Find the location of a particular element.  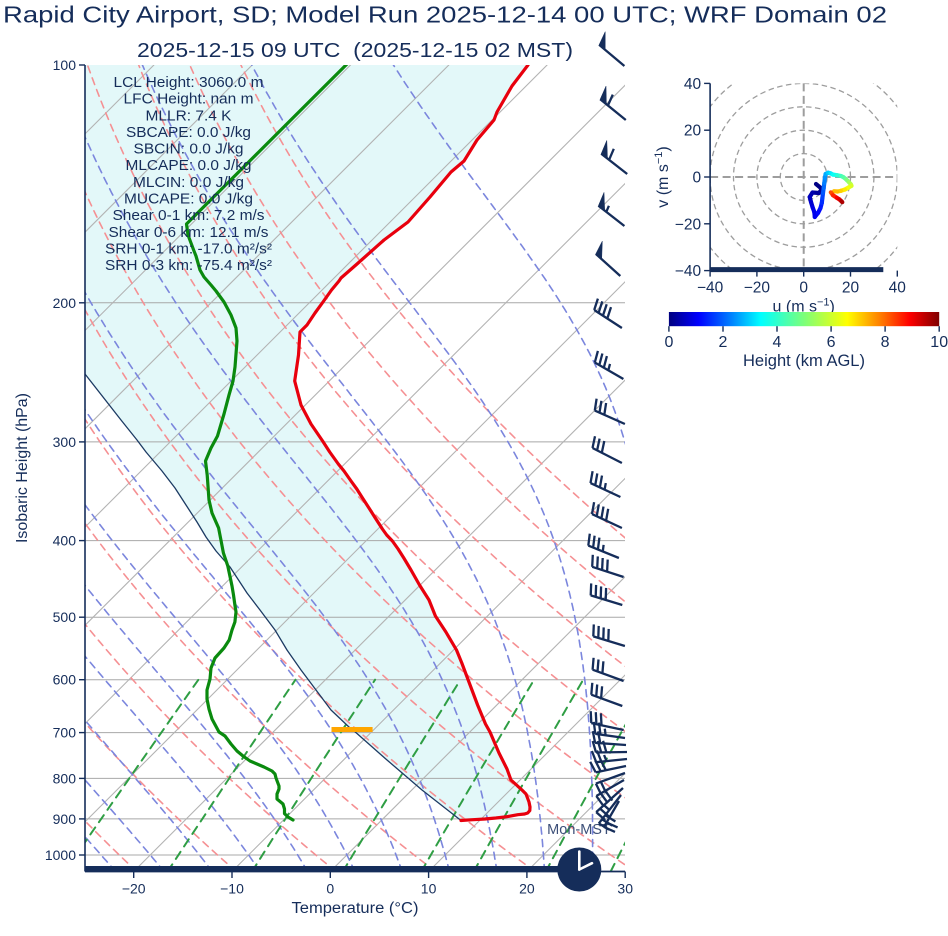

svg-text: 500 is located at coordinates (65, 617).